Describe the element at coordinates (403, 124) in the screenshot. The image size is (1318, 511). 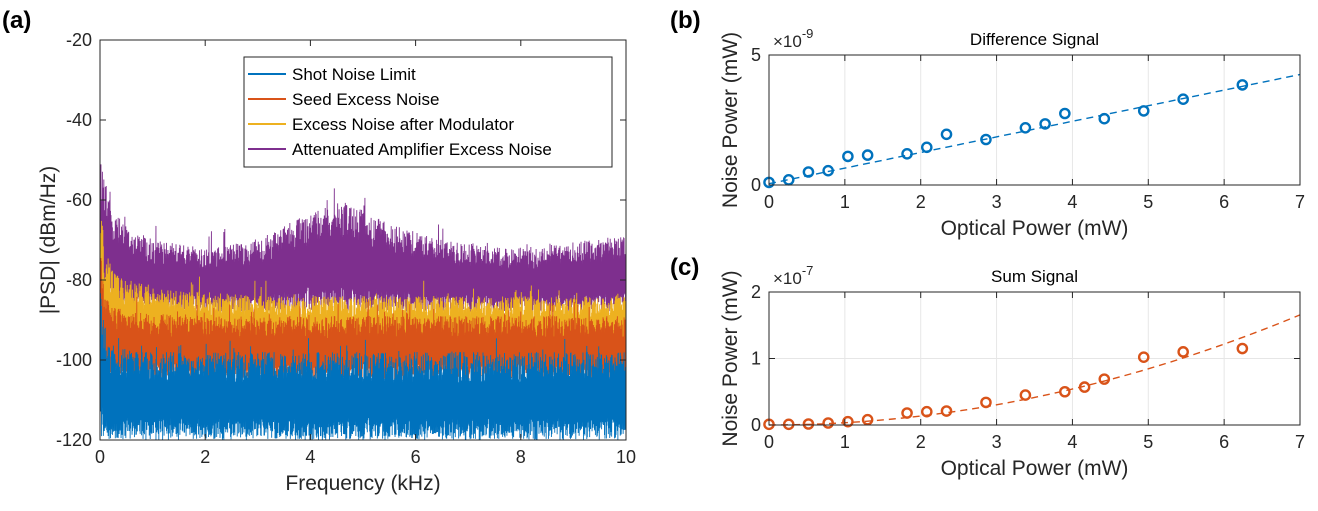
I see `legend-entry: Excess Noise after Modulator` at that location.